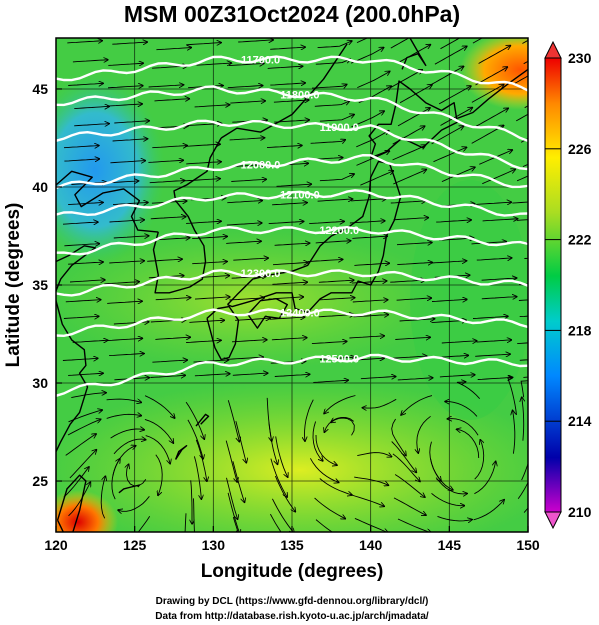  I want to click on coastline-honshu, so click(314, 237).